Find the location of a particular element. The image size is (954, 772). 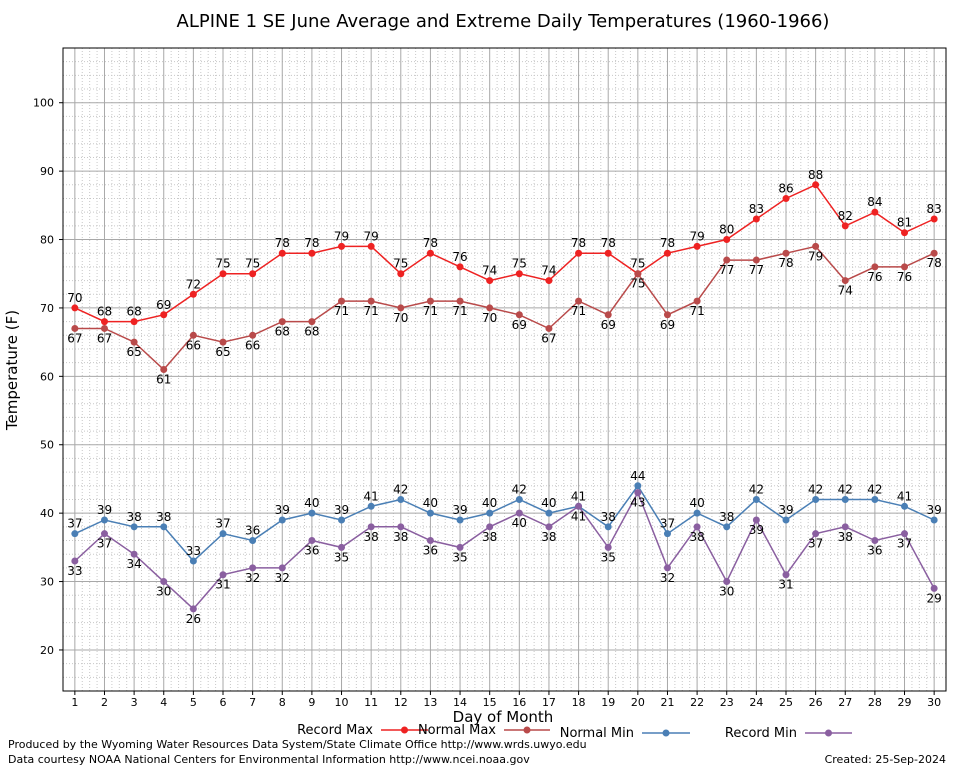

record-max-value-label: 72 is located at coordinates (193, 284).